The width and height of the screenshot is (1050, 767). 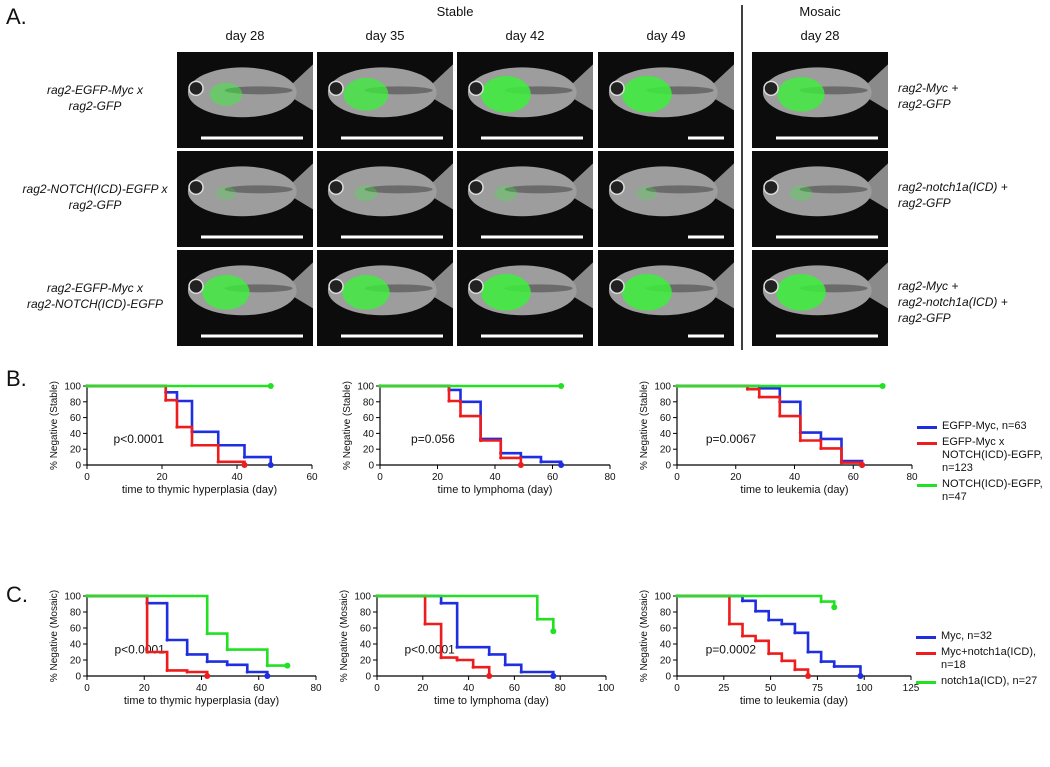 What do you see at coordinates (953, 302) in the screenshot?
I see `row-label: rag2-Myc + rag2-notch1a(ICD) + rag2-GFP` at bounding box center [953, 302].